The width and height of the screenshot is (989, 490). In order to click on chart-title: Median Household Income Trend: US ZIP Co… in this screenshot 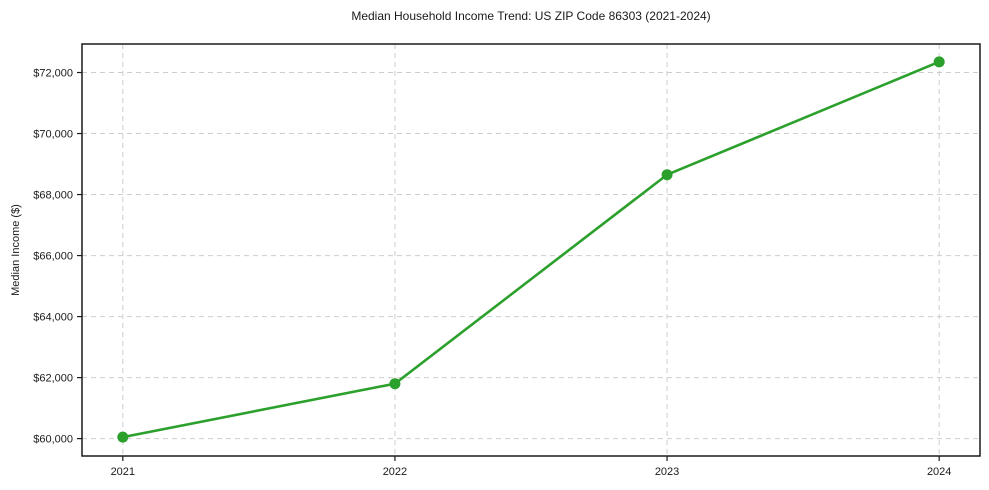, I will do `click(530, 16)`.